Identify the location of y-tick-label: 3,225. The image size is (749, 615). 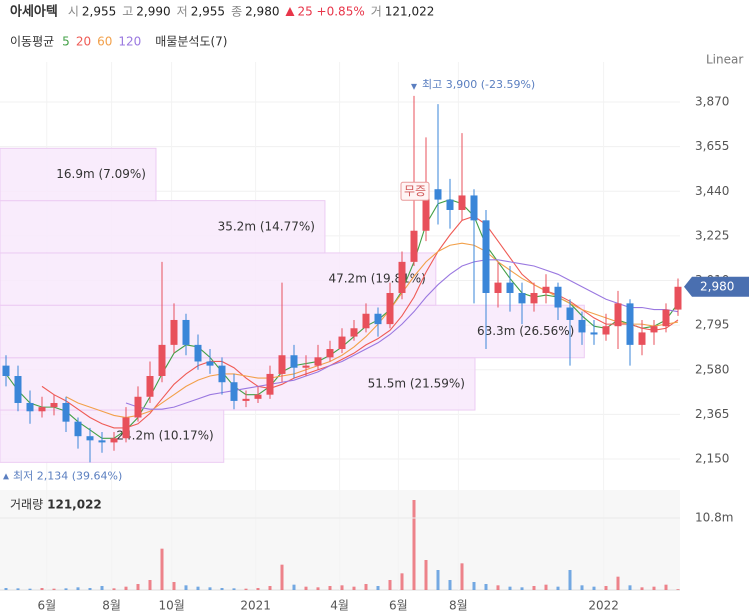
(712, 235).